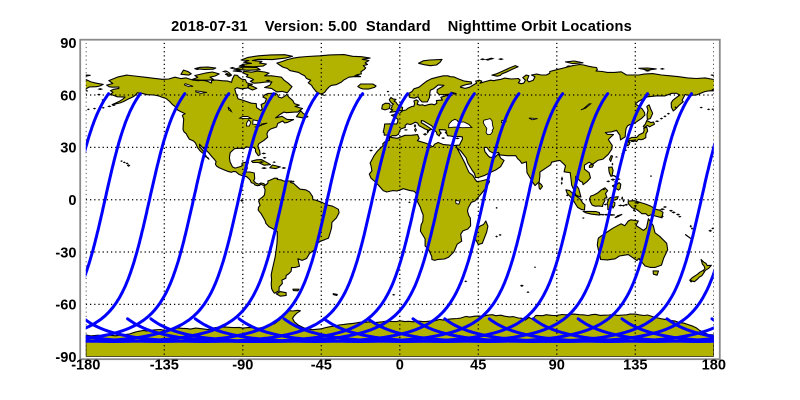 The image size is (800, 400). I want to click on svg-text: -30, so click(65, 253).